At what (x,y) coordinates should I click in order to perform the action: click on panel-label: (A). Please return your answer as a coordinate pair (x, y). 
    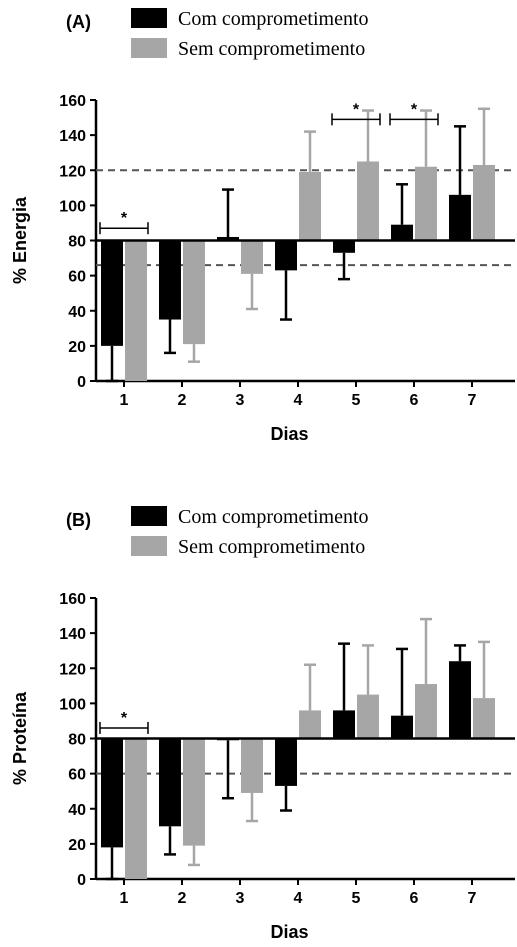
    Looking at the image, I should click on (78, 22).